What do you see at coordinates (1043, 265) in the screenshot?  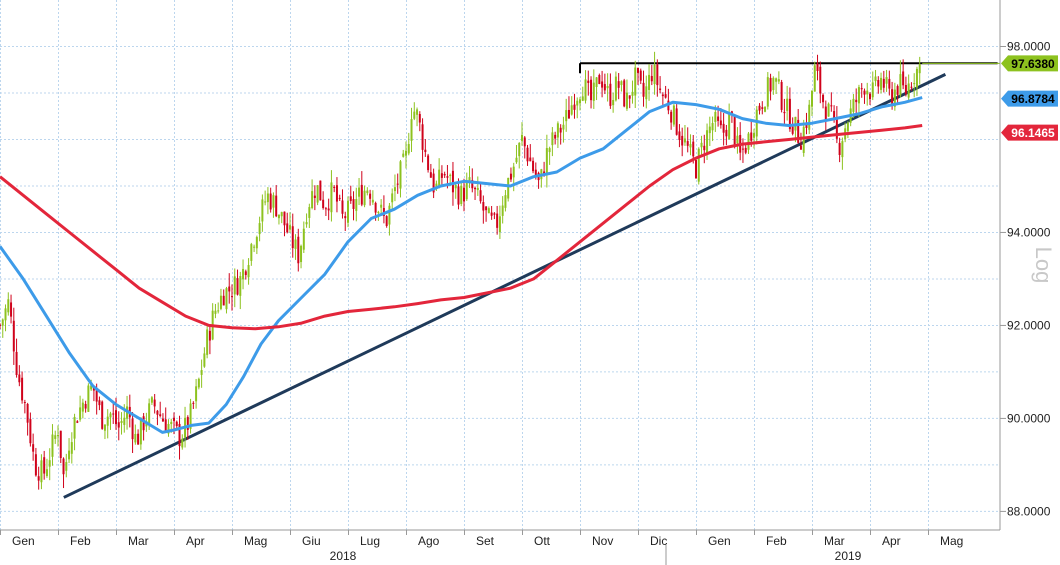 I see `scale-label: Log` at bounding box center [1043, 265].